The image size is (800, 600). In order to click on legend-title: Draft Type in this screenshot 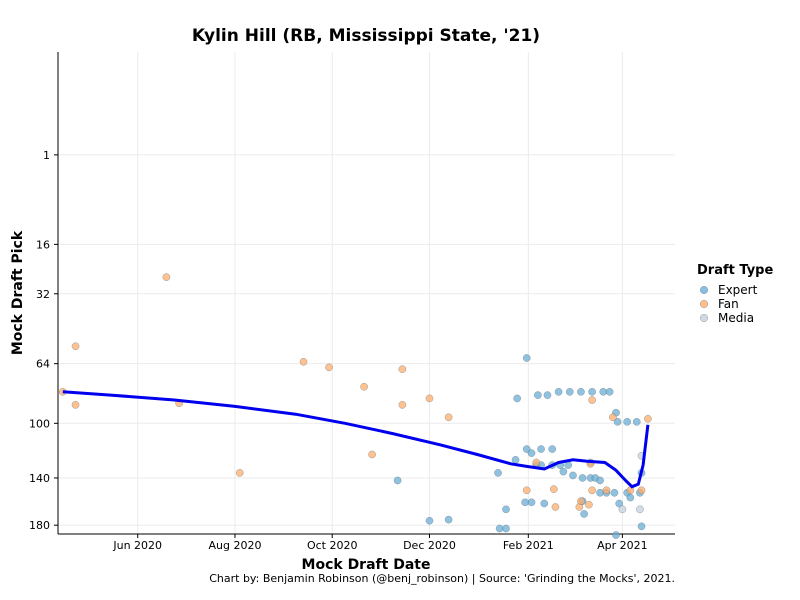, I will do `click(735, 270)`.